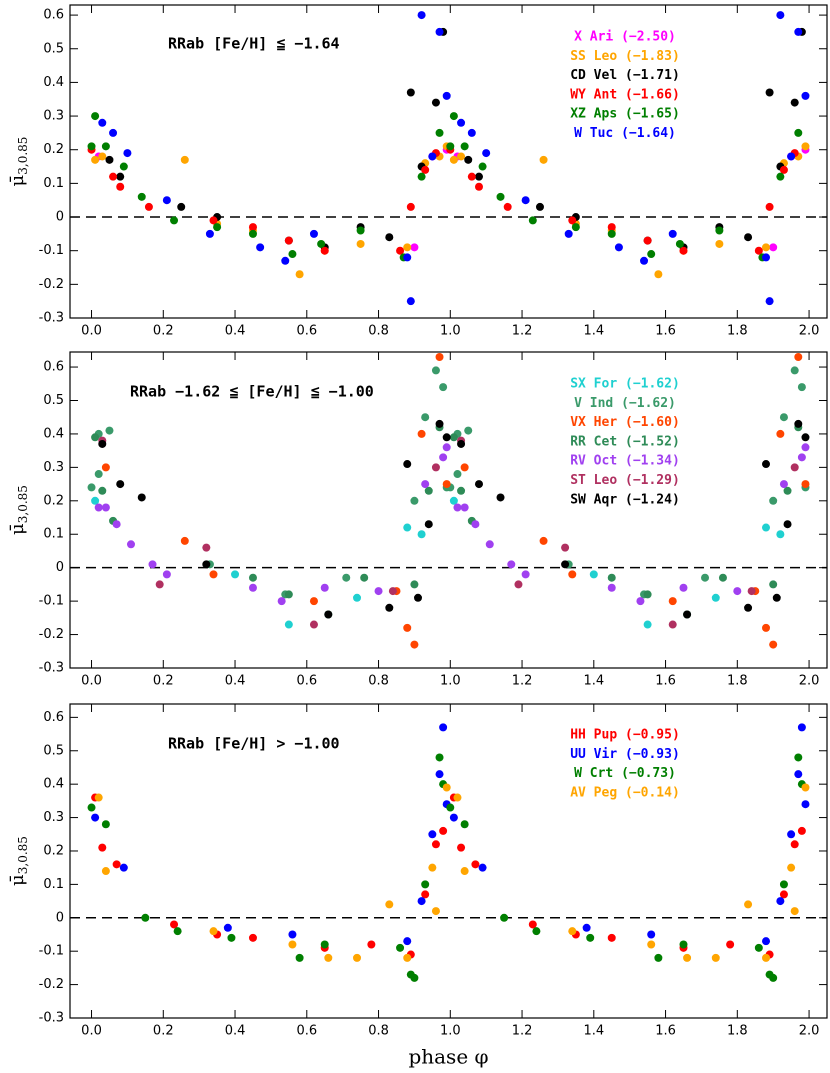 This screenshot has width=830, height=1073. What do you see at coordinates (53, 467) in the screenshot?
I see `y-tick-label: 0.3` at bounding box center [53, 467].